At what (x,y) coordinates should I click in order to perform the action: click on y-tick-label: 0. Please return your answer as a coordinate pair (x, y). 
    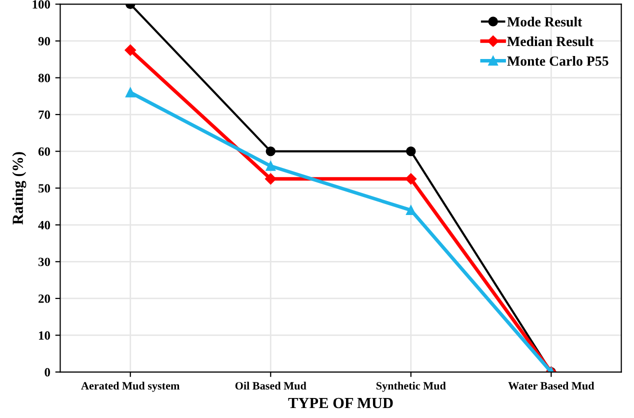
    Looking at the image, I should click on (47, 372).